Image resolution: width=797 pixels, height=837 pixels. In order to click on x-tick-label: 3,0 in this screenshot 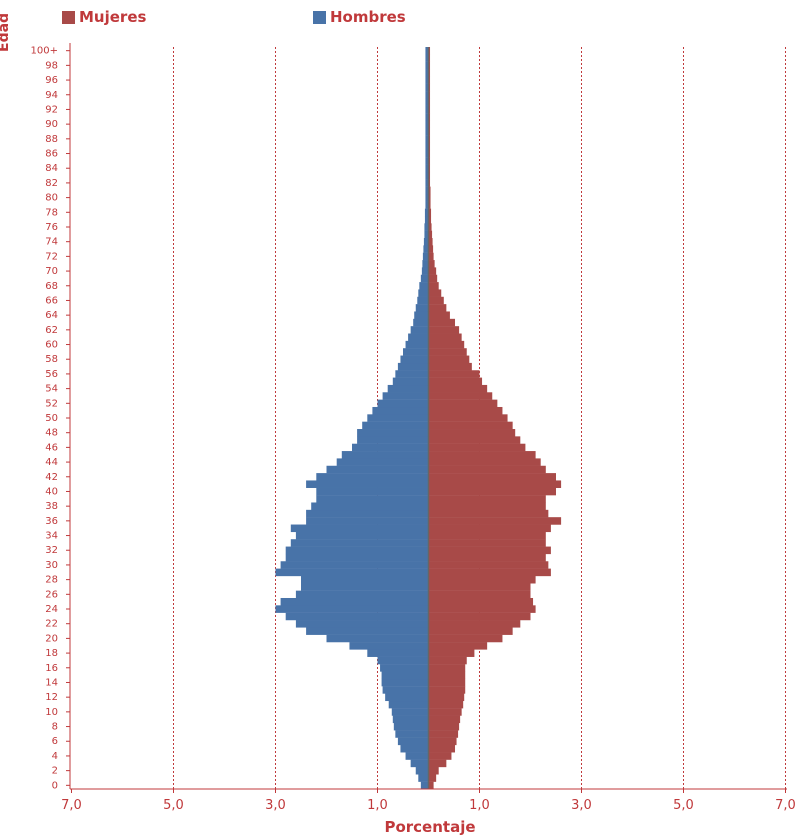, I will do `click(275, 805)`.